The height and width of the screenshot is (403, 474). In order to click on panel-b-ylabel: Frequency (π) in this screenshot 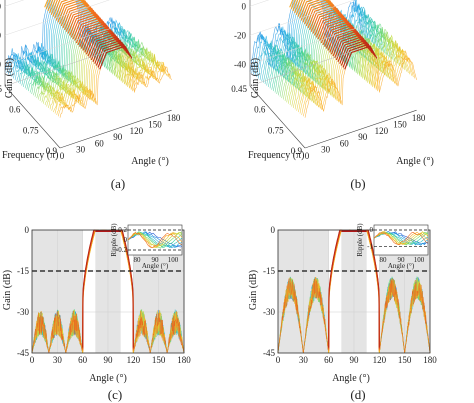, I will do `click(276, 155)`.